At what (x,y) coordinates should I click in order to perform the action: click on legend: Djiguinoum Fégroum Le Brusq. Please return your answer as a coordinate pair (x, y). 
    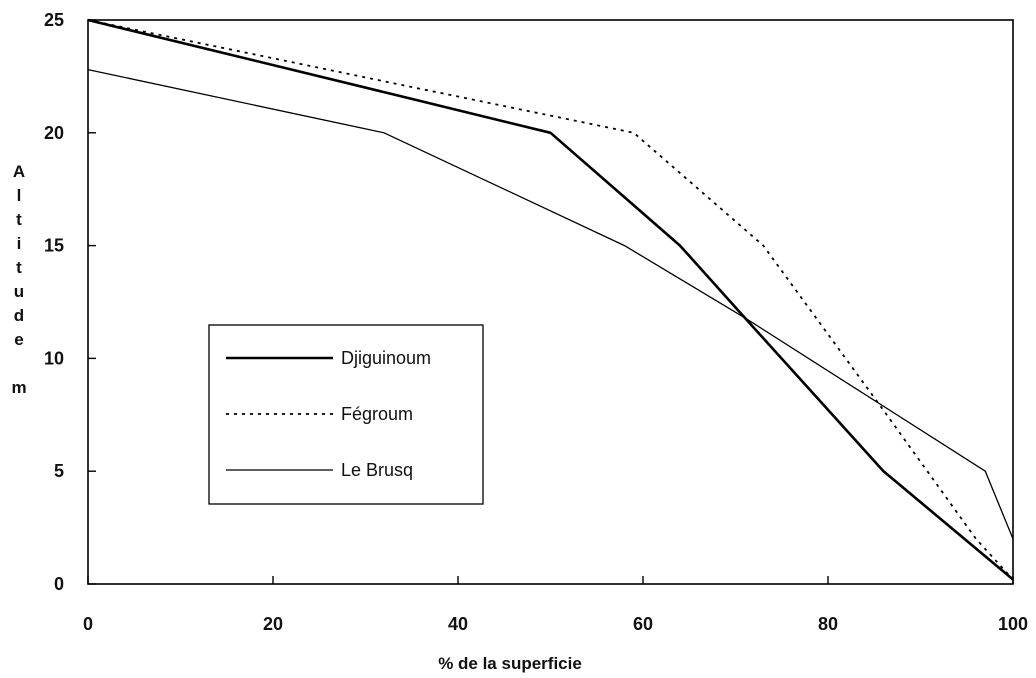
    Looking at the image, I should click on (328, 414).